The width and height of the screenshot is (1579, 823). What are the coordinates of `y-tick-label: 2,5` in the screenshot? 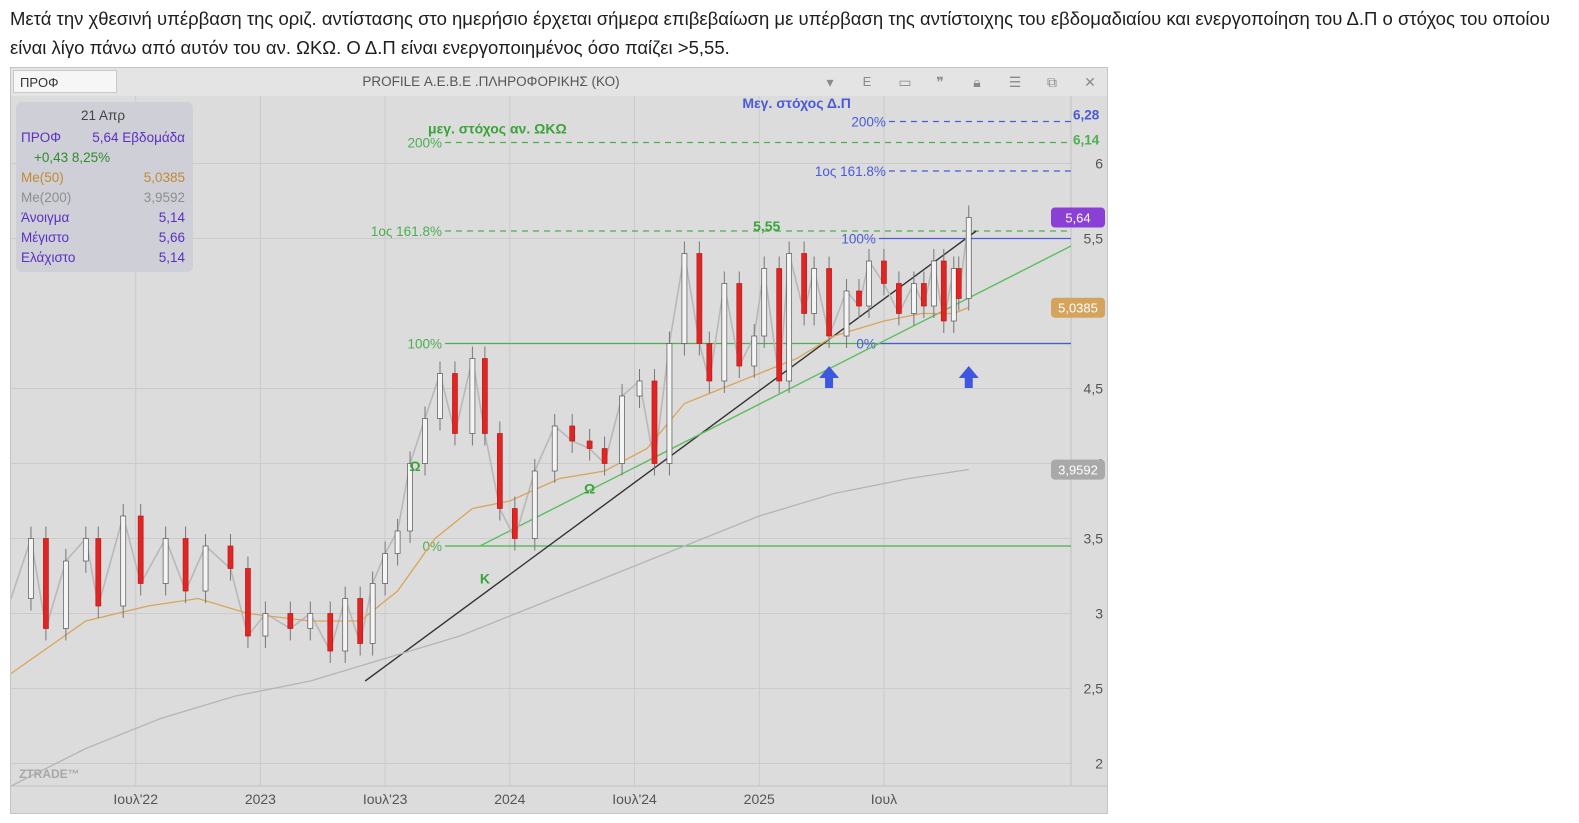 It's located at (1094, 689).